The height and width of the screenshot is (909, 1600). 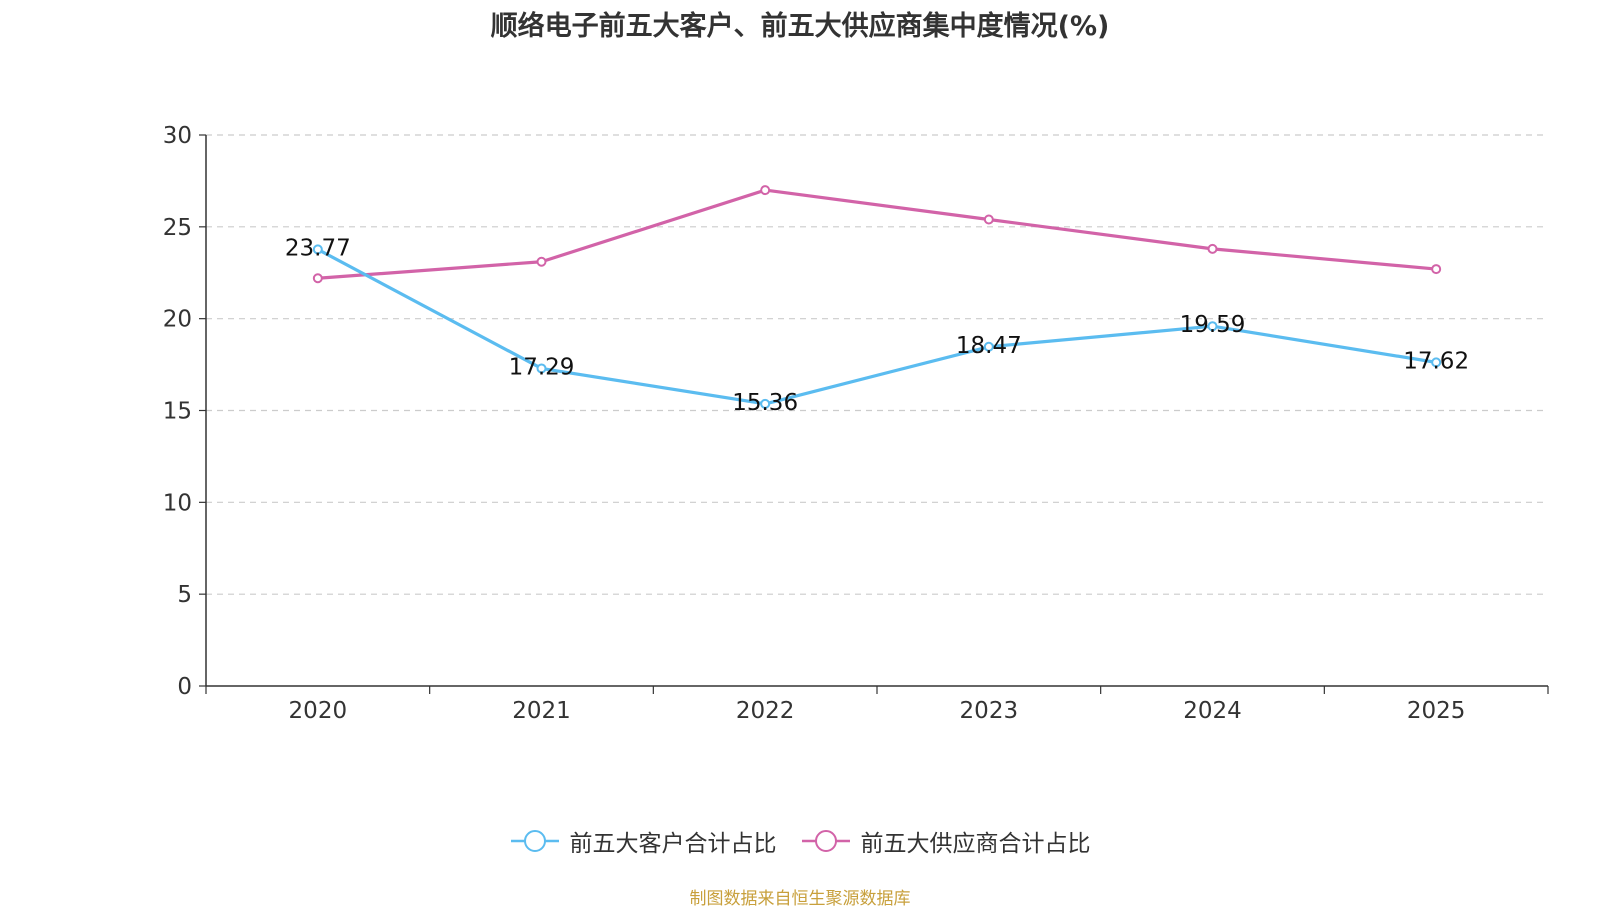 I want to click on chart-title: 顺络电子前五大客户、前五大供应商集中度情况(%), so click(x=800, y=26).